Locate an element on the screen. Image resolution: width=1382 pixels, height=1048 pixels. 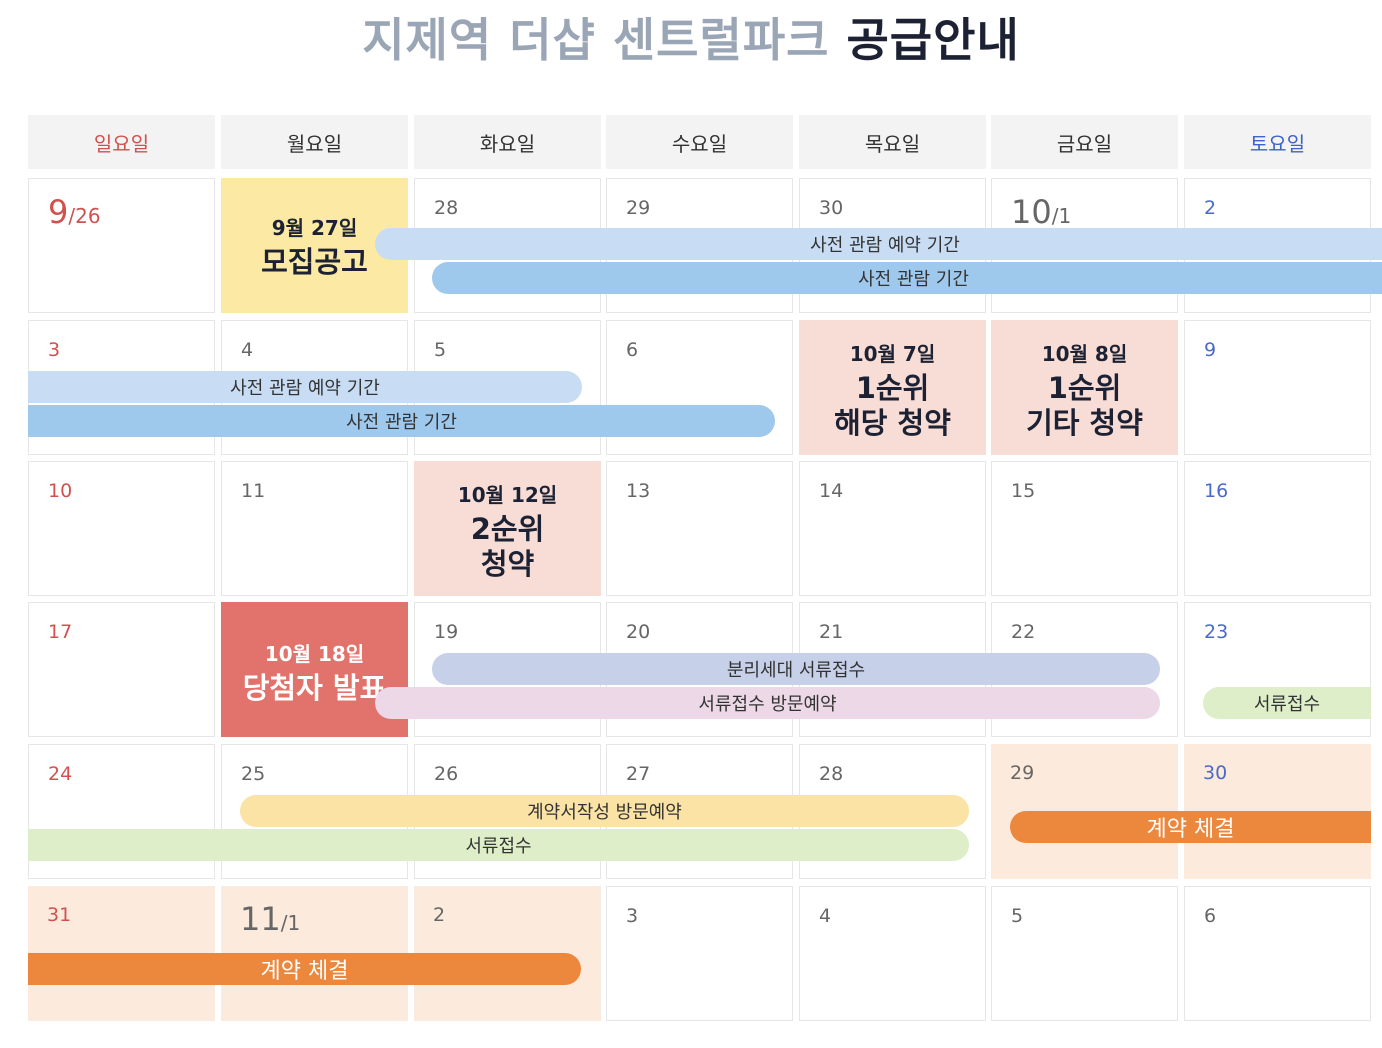
event-winners-announcement: 10월 18일 당첨자 발표 is located at coordinates (314, 672).